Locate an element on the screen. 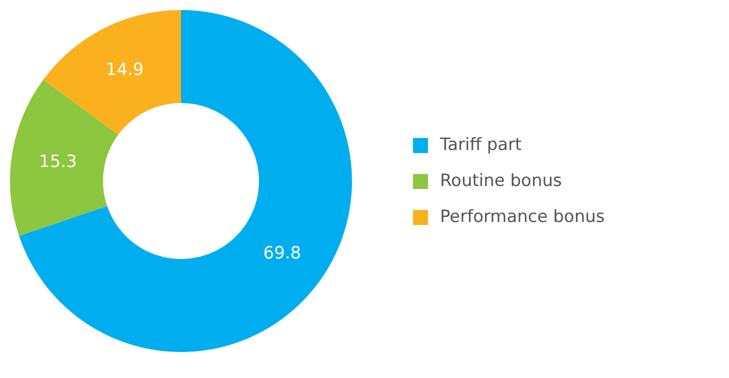 This screenshot has height=378, width=729. data-label: 14.9 is located at coordinates (125, 70).